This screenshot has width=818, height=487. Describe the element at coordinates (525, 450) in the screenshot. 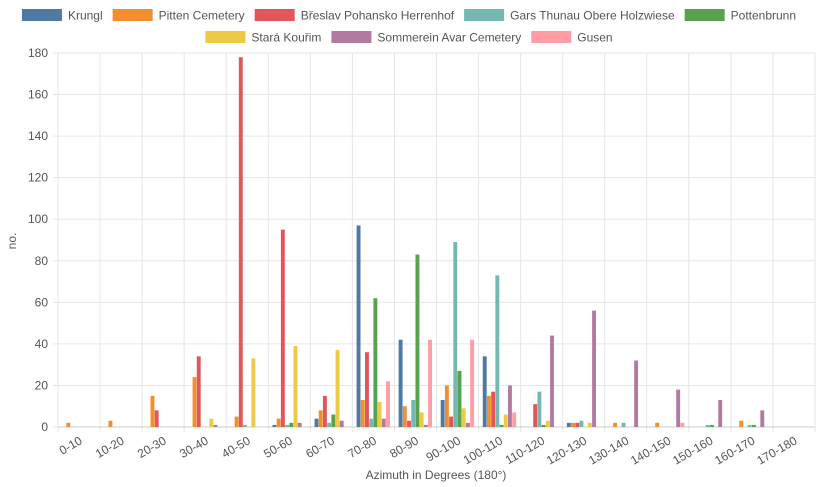

I see `x-tick-label: 110-120` at that location.